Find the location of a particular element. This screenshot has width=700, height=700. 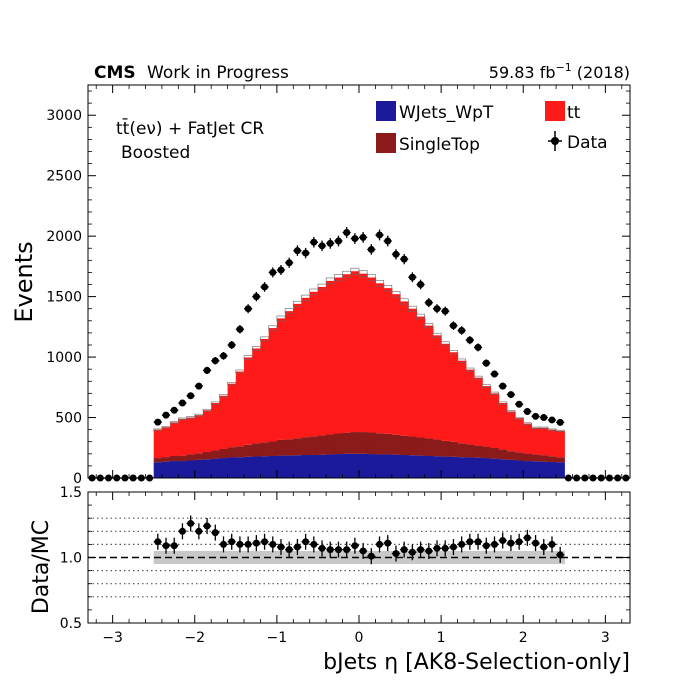

ratio-plot-frame is located at coordinates (359, 557).